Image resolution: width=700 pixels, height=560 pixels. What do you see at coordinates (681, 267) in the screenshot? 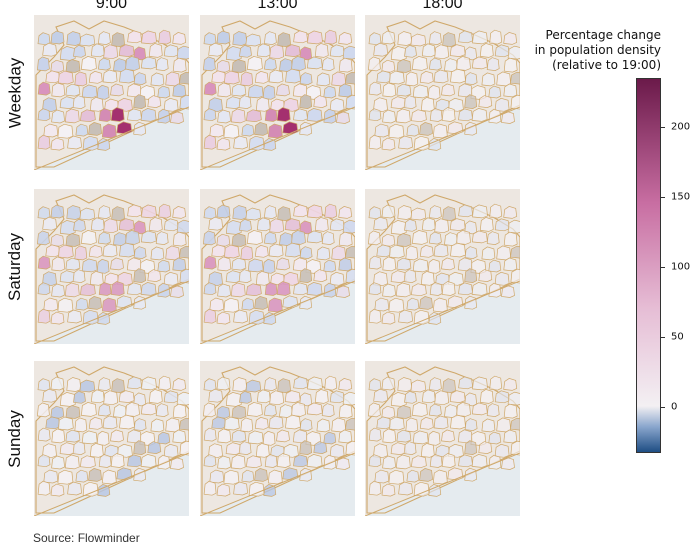
I see `legend-tick-label-100: 100` at bounding box center [681, 267].